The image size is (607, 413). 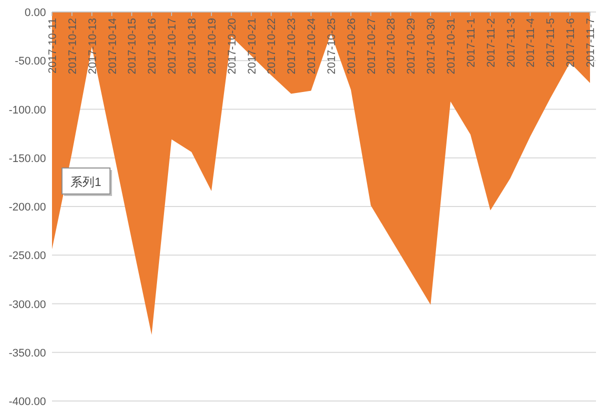 I want to click on x-tick-label: 2017-10-21, so click(x=252, y=46).